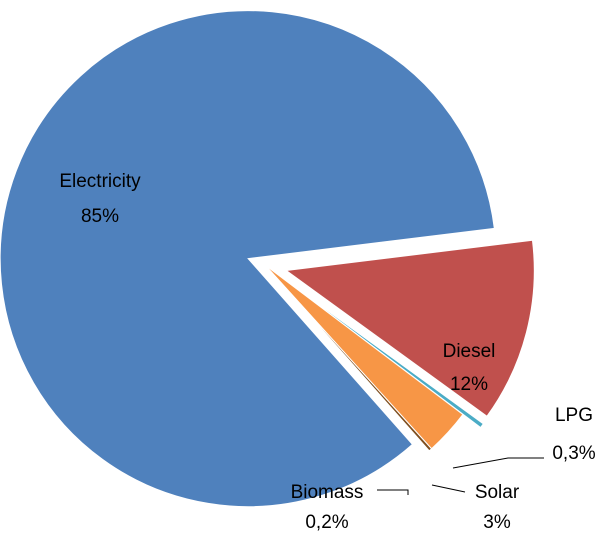 This screenshot has height=534, width=604. Describe the element at coordinates (469, 384) in the screenshot. I see `slice-value-diesel: 12%` at that location.